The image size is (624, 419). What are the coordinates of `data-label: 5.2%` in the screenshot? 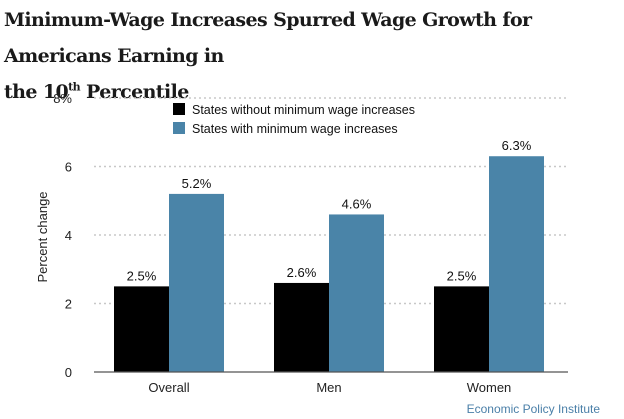 It's located at (197, 183).